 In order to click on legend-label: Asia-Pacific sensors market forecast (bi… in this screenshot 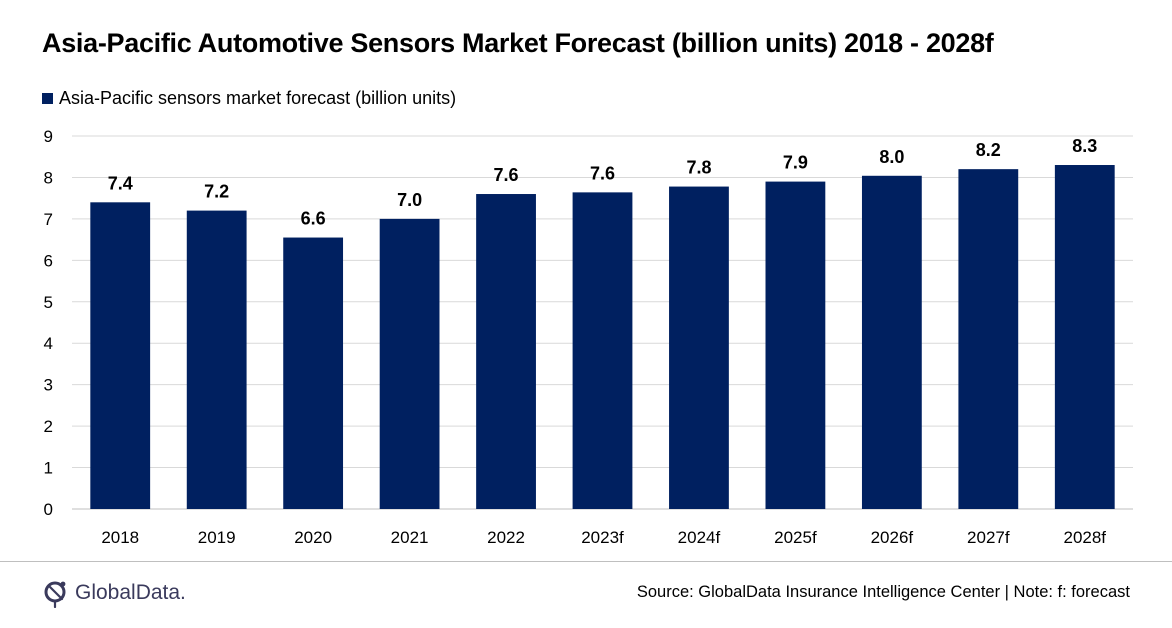, I will do `click(258, 98)`.